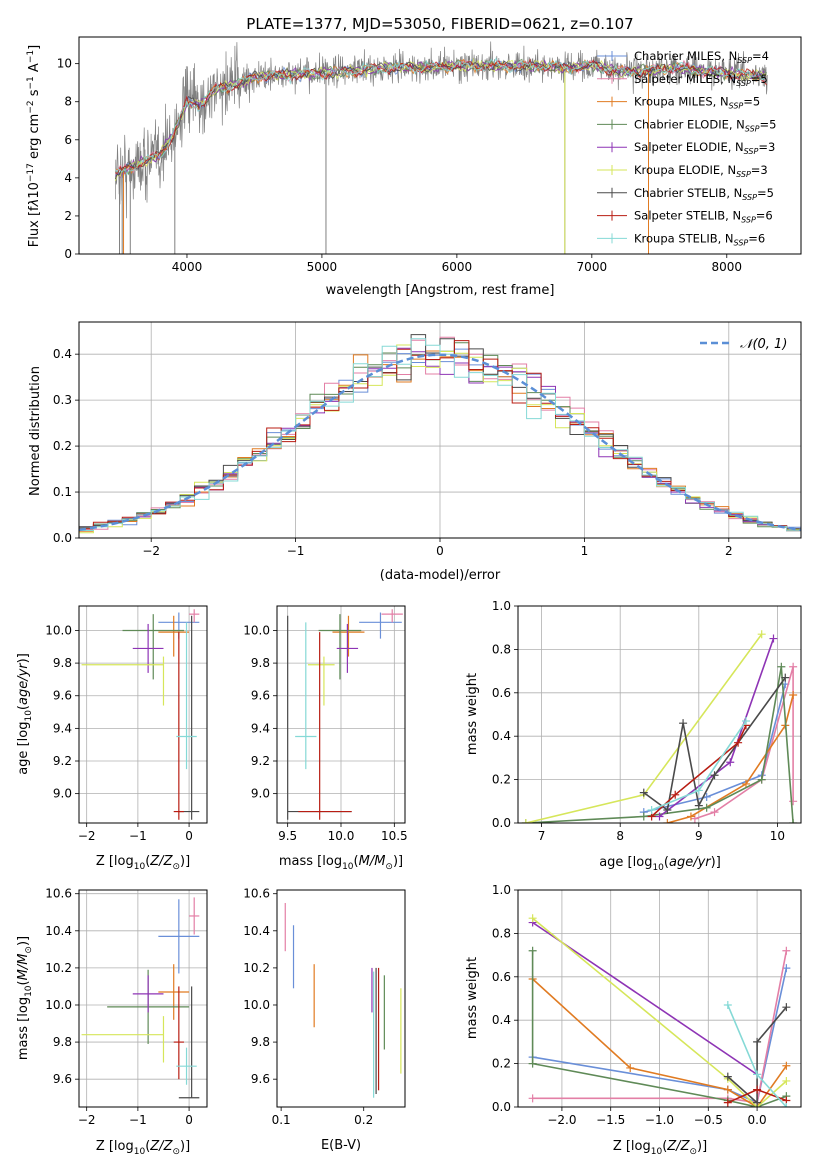 This screenshot has width=819, height=1170. What do you see at coordinates (715, 748) in the screenshot?
I see `weight-line-chabrier-miles` at bounding box center [715, 748].